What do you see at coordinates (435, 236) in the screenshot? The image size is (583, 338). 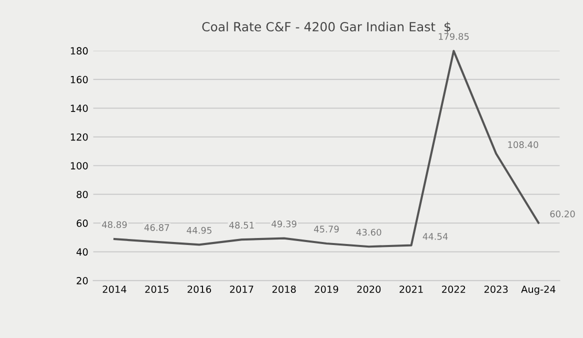 I see `data-label: 44.54` at bounding box center [435, 236].